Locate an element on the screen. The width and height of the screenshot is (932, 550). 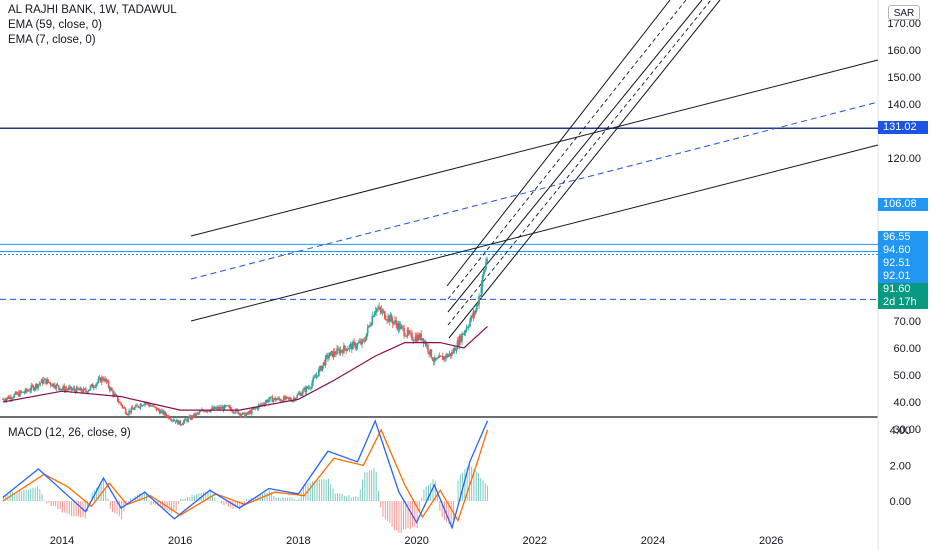
price-axis-tick: 120.00 is located at coordinates (904, 159).